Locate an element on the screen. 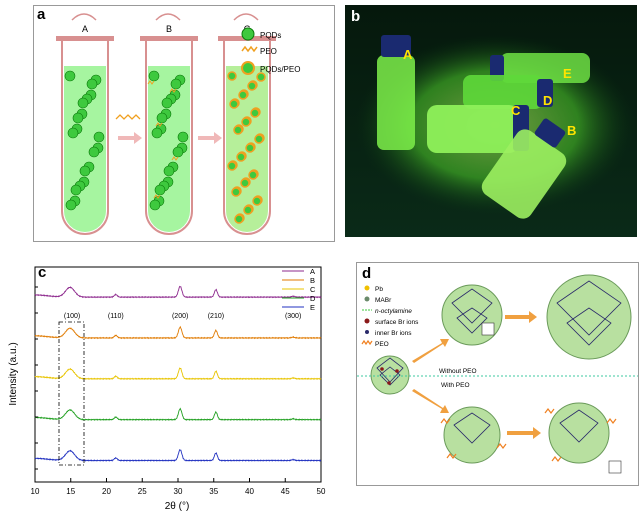 The image size is (644, 520). vial-label-d: D is located at coordinates (547, 100).